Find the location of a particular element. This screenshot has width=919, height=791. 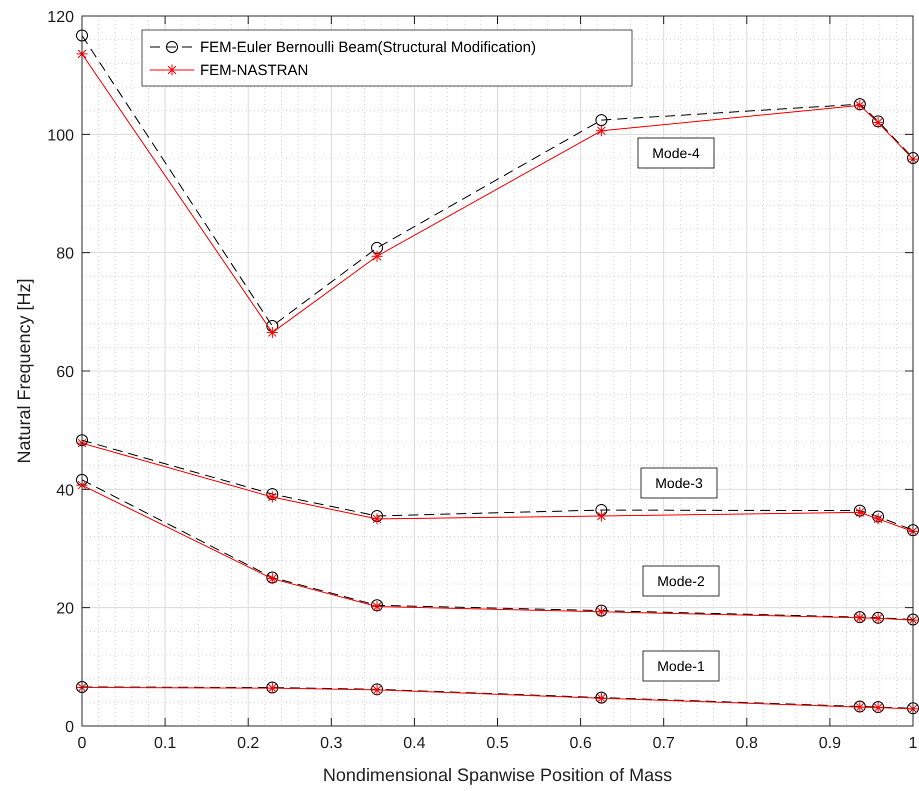

x-tick-label: 0.9 is located at coordinates (830, 743).